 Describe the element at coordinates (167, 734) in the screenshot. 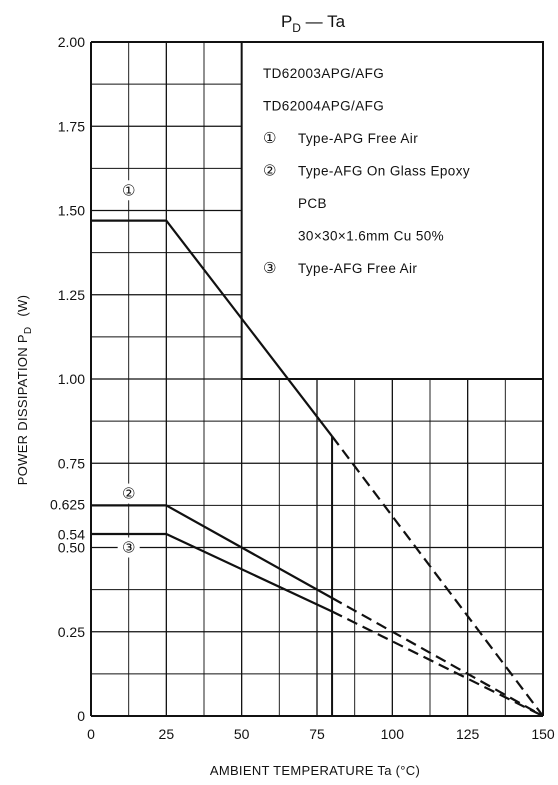

I see `x-tick-label: 25` at that location.